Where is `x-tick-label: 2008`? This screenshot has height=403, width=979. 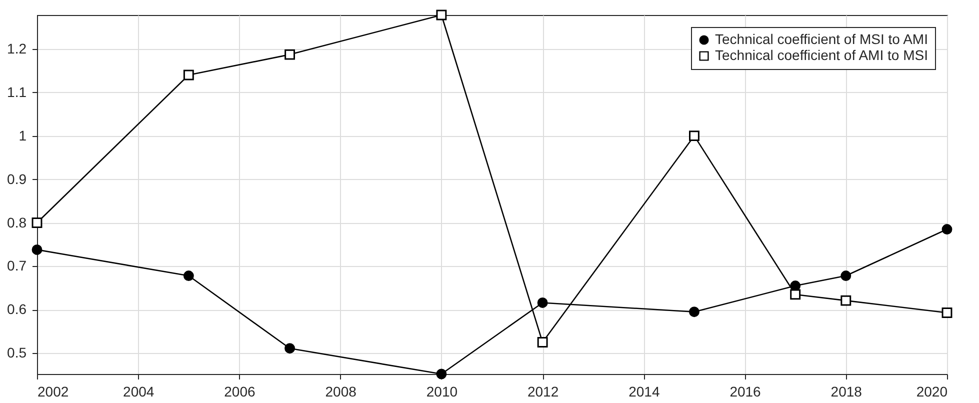
x-tick-label: 2008 is located at coordinates (341, 392).